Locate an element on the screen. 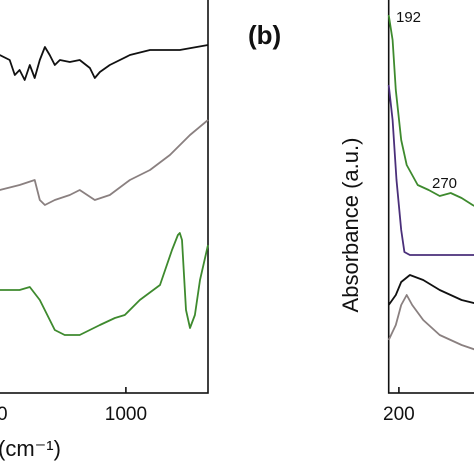  annotation: 270 is located at coordinates (444, 183).